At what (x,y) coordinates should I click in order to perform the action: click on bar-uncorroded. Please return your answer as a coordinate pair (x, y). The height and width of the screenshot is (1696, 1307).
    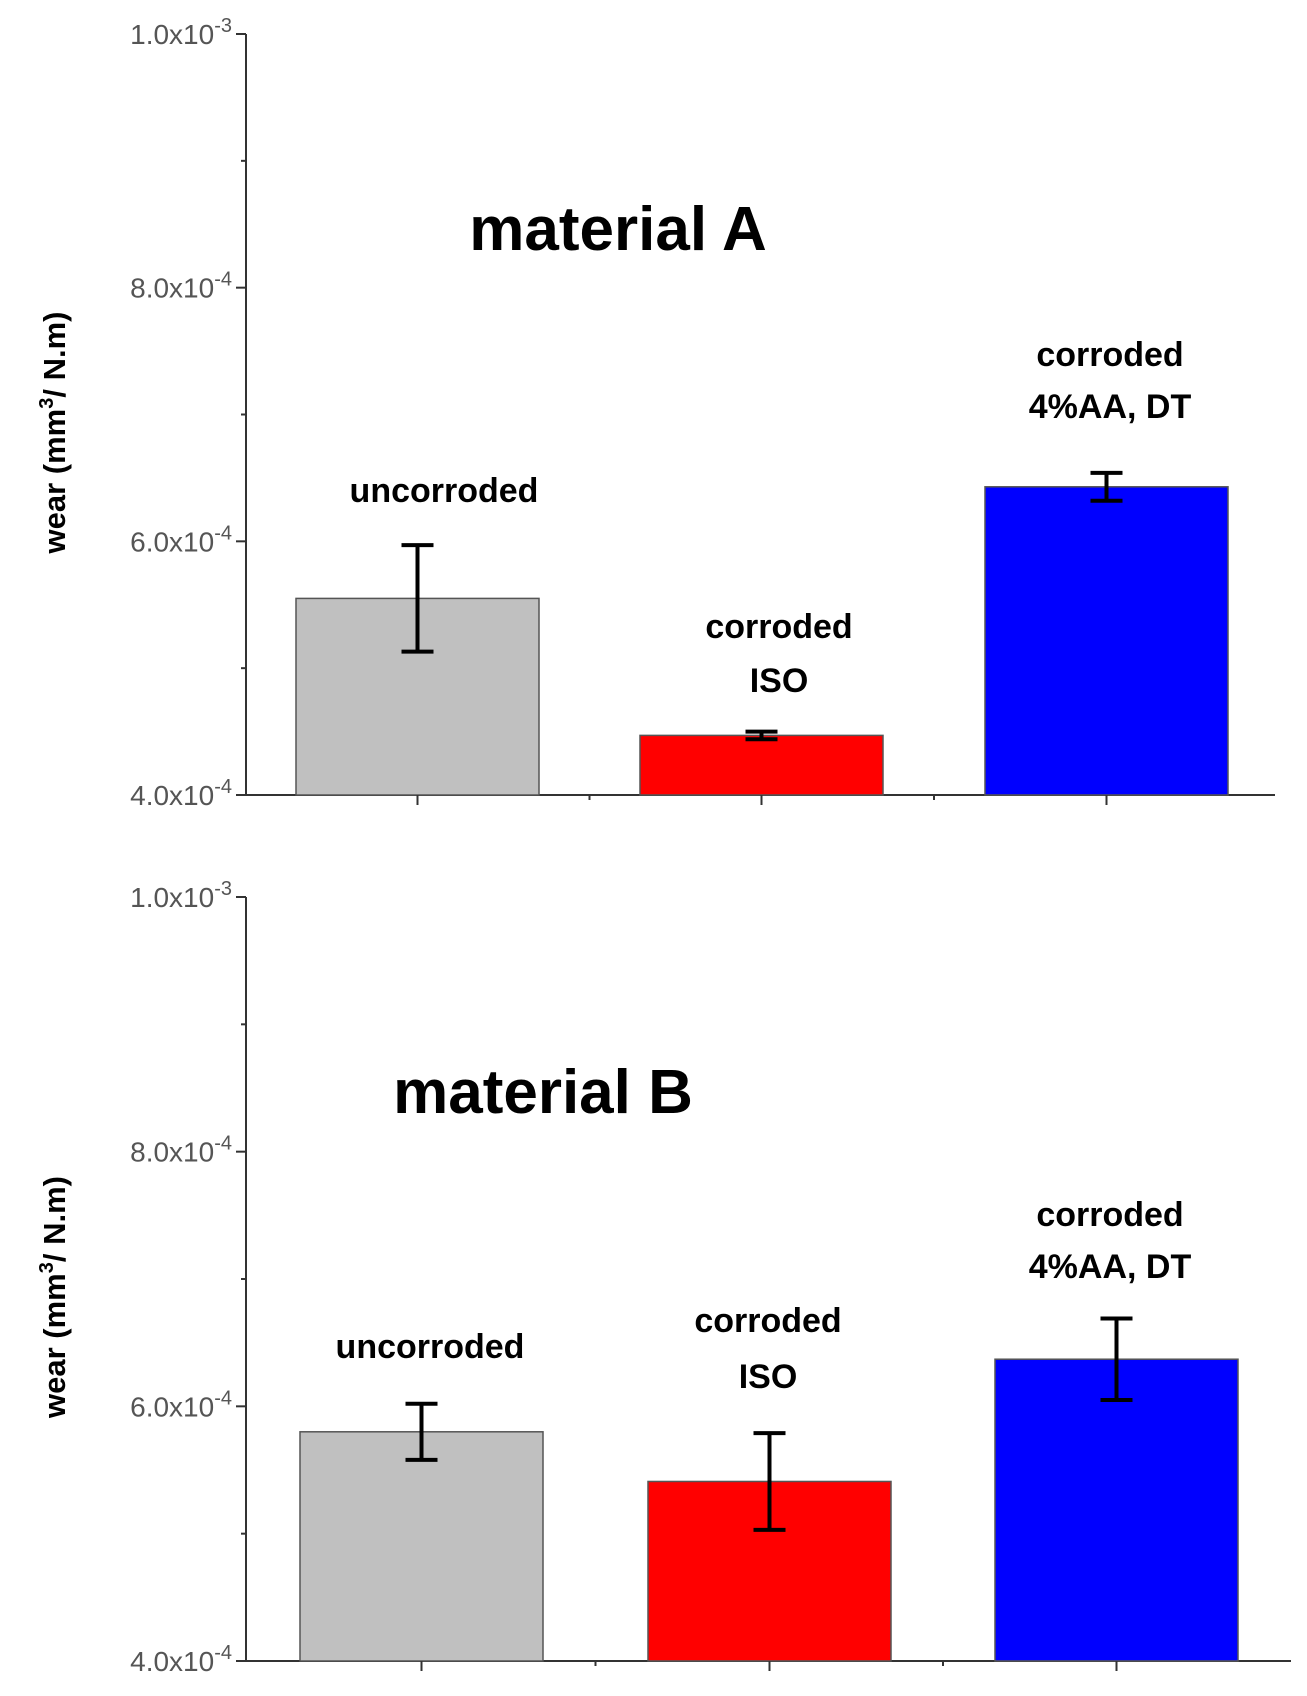
    Looking at the image, I should click on (421, 1546).